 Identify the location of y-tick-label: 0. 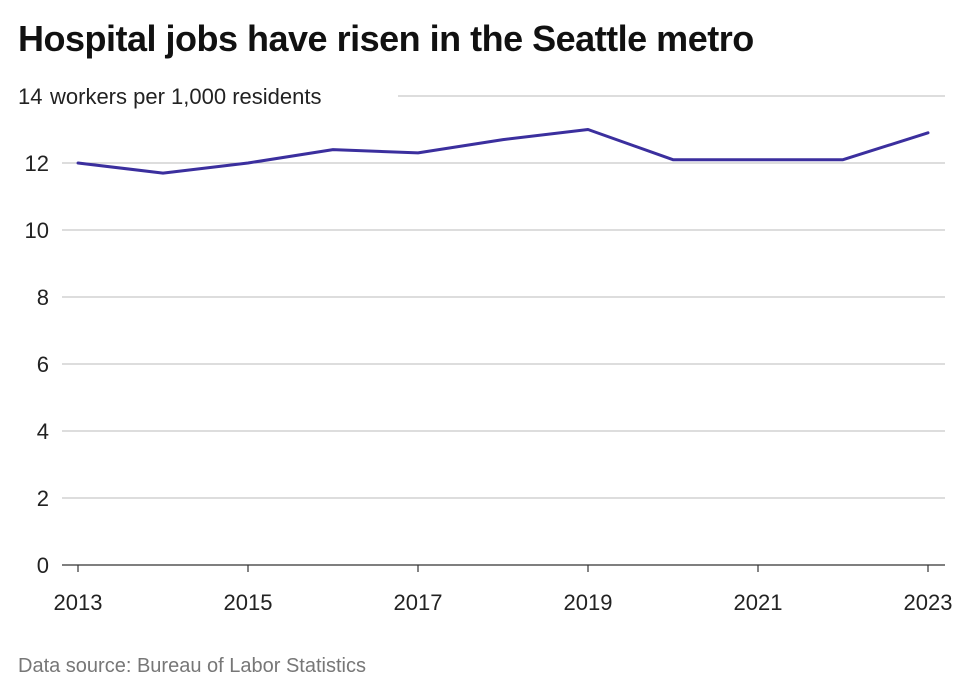
(43, 565).